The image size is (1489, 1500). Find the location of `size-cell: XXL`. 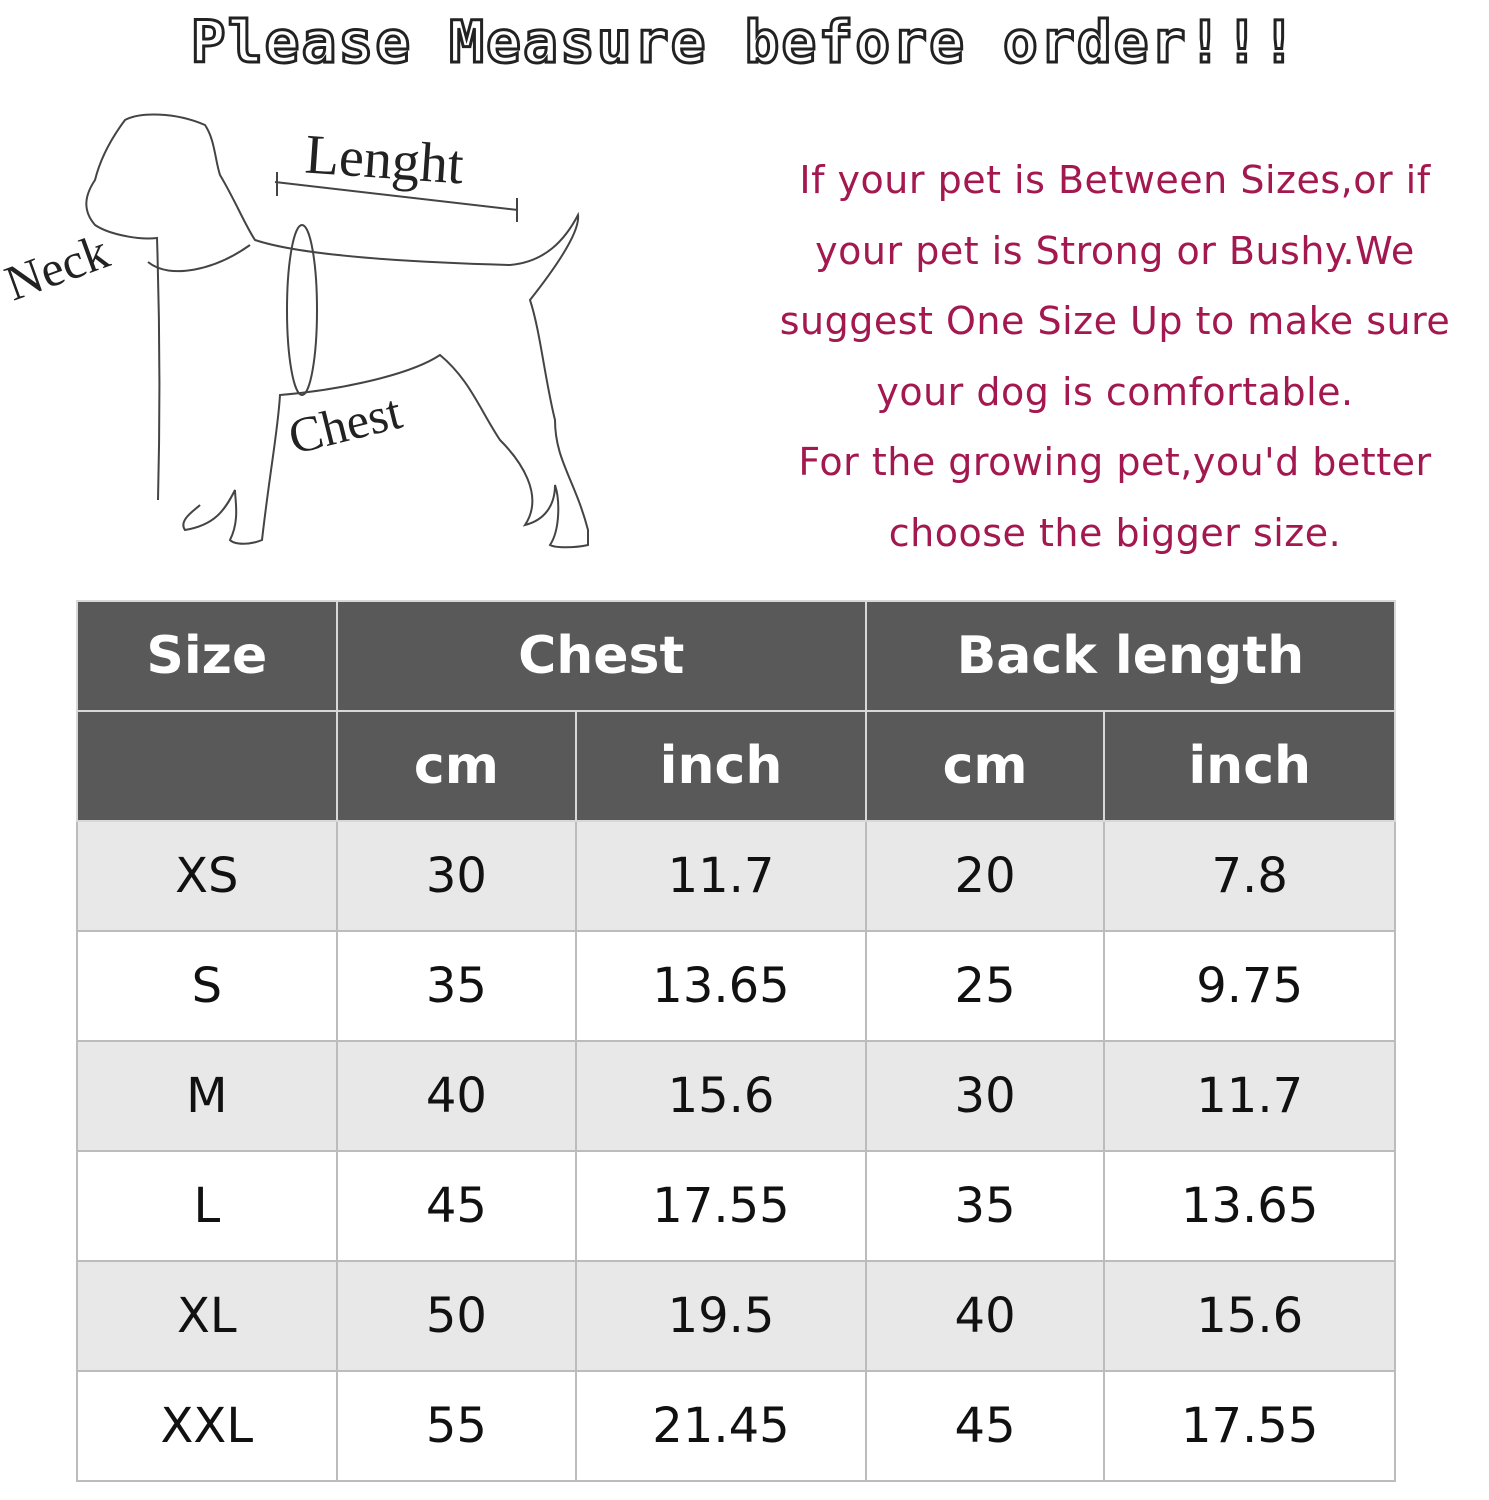

size-cell: XXL is located at coordinates (207, 1426).